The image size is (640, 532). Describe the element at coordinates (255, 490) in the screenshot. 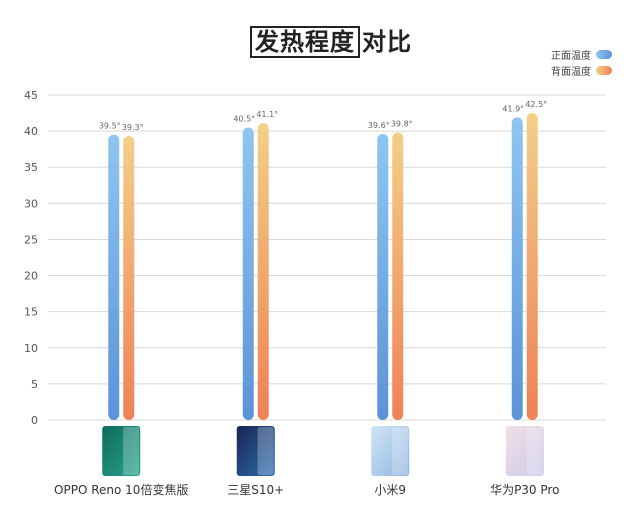

I see `x-category-label: 三星S10+` at that location.